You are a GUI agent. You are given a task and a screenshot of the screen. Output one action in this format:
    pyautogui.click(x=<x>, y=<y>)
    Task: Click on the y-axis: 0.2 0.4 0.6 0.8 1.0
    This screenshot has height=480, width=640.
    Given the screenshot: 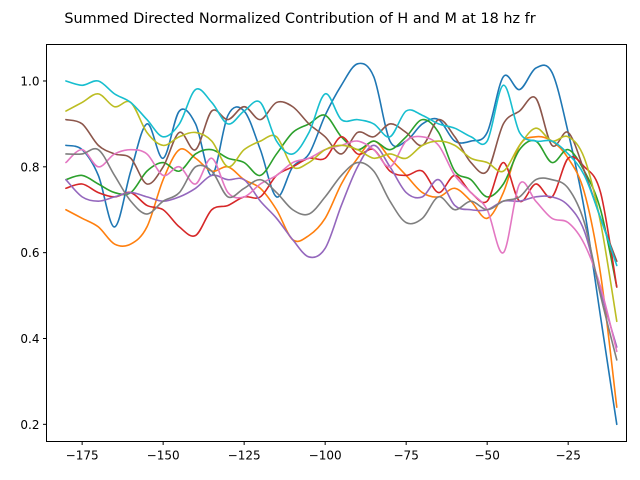 What is the action you would take?
    pyautogui.click(x=33, y=253)
    